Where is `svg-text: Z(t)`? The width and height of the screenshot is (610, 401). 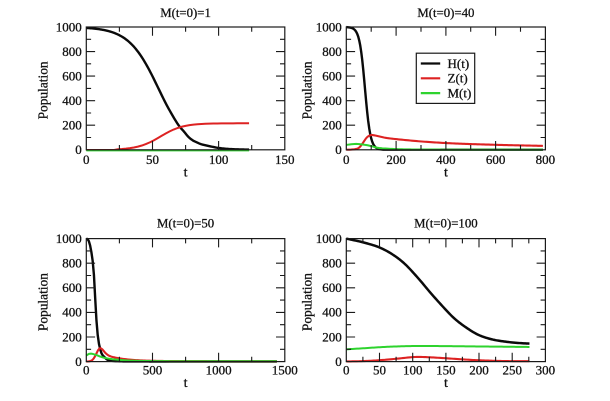 svg-text: Z(t) is located at coordinates (458, 78).